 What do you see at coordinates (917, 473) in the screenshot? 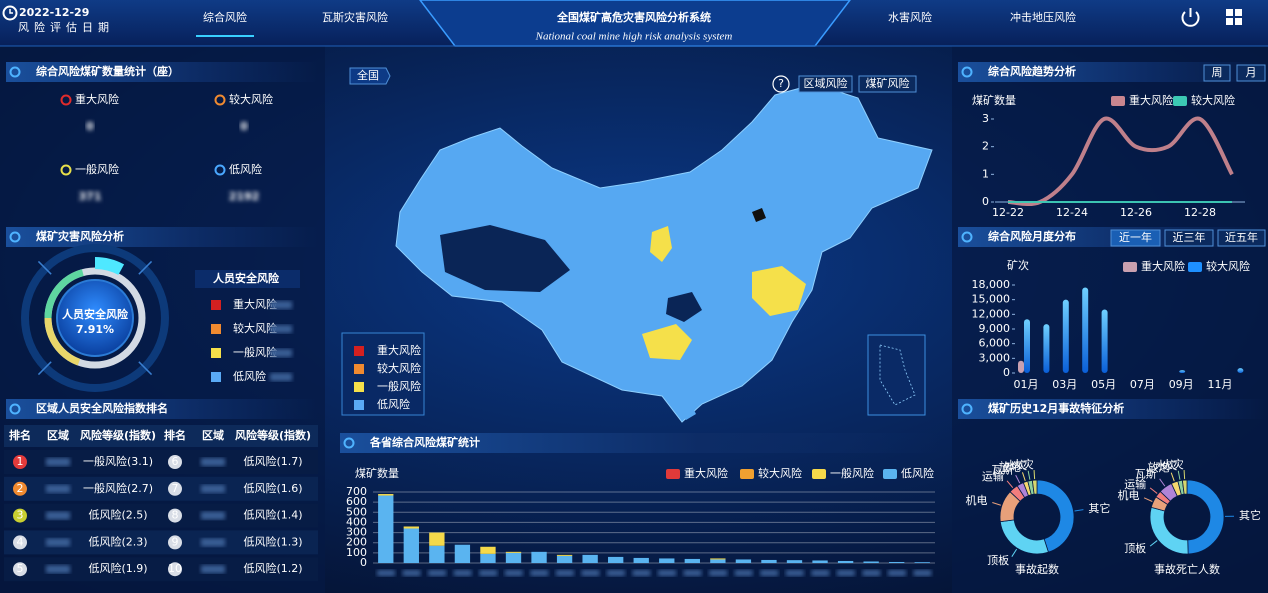
I see `legend-label: 低风险` at bounding box center [917, 473].